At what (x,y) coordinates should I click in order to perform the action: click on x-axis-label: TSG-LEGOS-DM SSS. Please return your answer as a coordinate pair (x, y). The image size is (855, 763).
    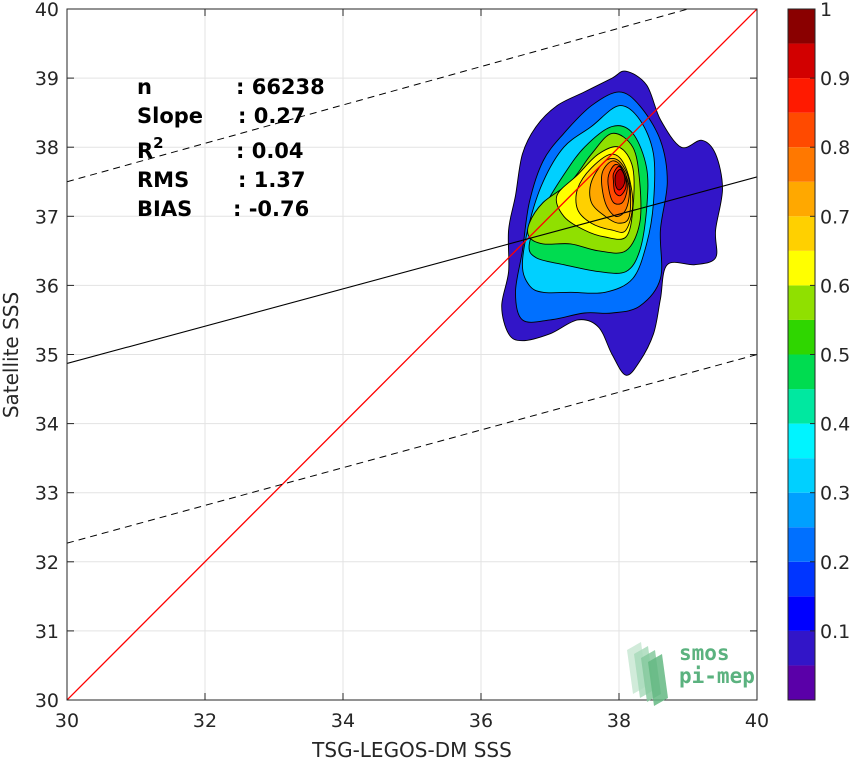
    Looking at the image, I should click on (411, 750).